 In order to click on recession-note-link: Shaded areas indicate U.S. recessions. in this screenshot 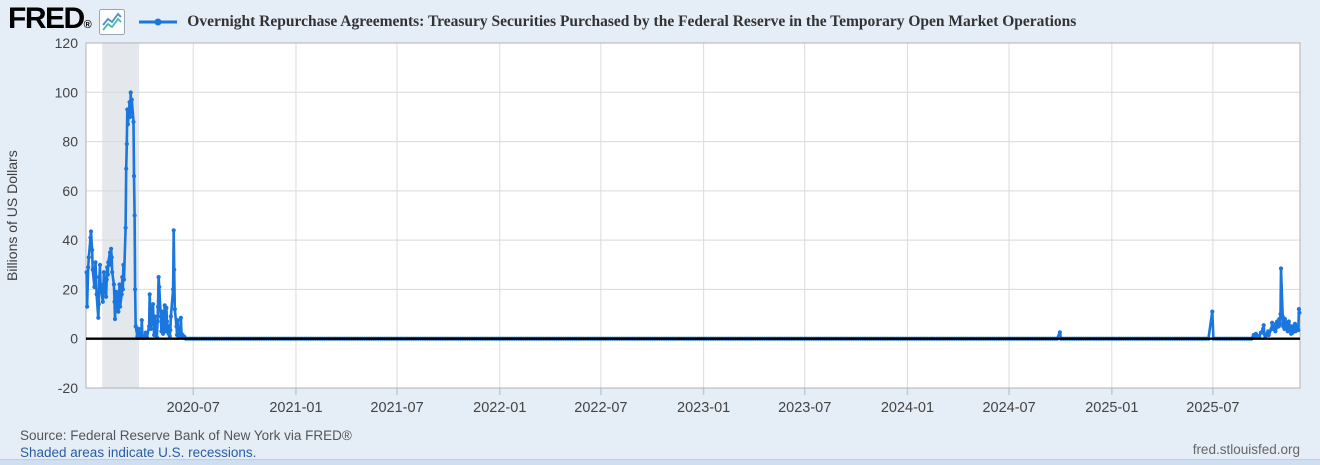, I will do `click(138, 452)`.